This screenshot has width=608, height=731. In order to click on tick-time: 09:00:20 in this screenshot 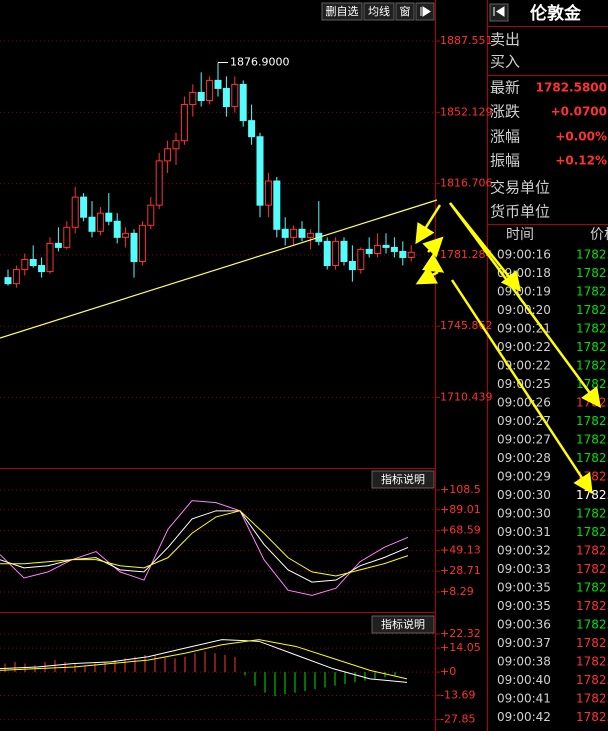, I will do `click(524, 310)`.